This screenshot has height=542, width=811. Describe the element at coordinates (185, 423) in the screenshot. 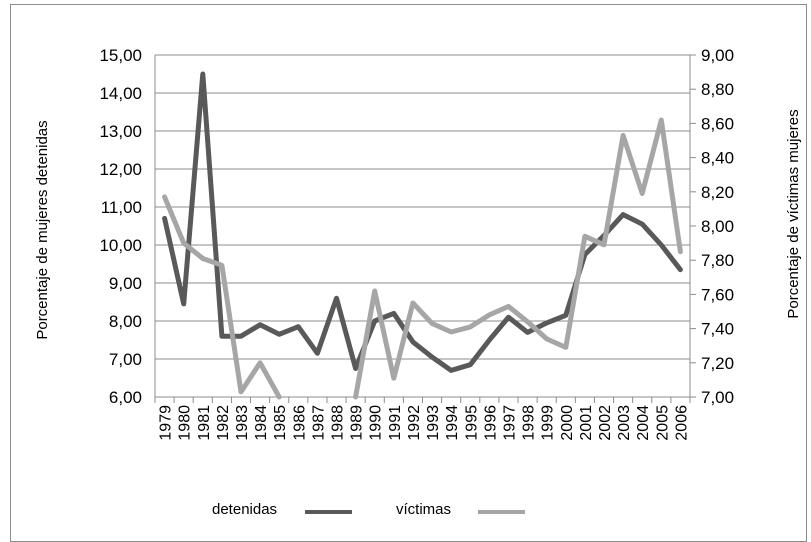

I see `x-tick-label: 1980` at that location.